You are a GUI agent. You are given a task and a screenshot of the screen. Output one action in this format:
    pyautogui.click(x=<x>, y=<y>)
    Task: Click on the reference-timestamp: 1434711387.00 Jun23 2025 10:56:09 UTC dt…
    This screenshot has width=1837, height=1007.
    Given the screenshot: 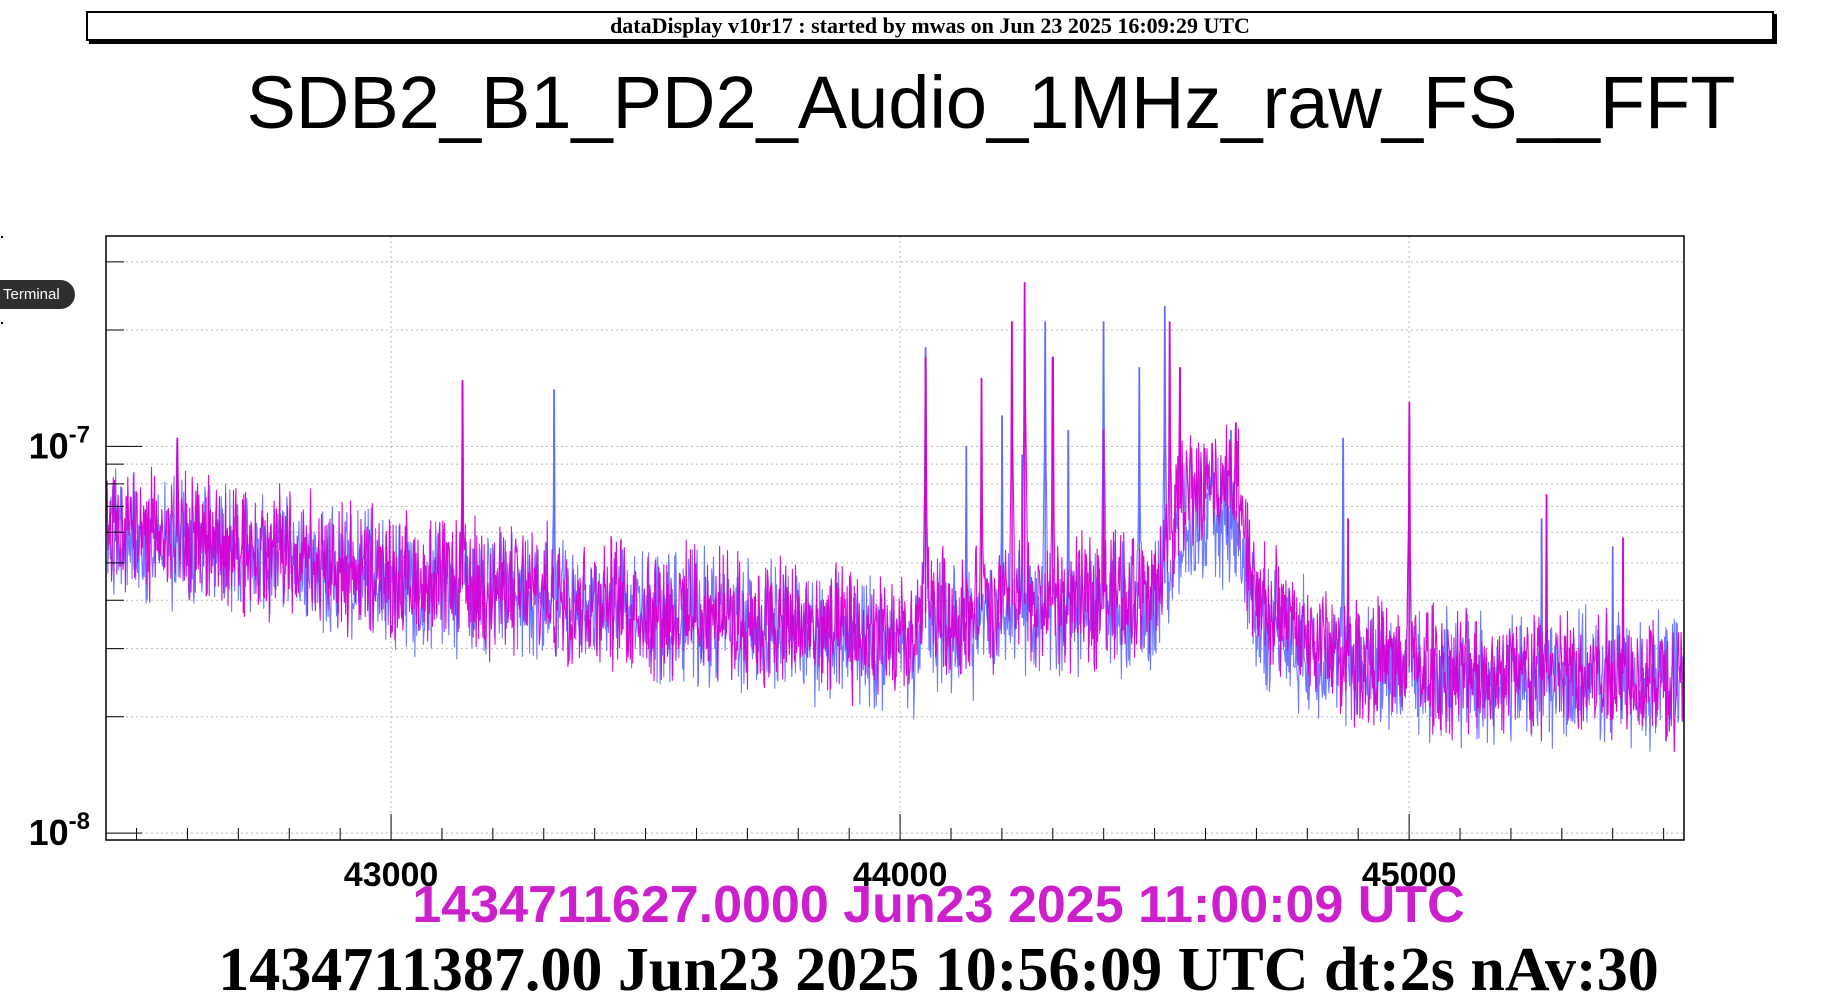 What is the action you would take?
    pyautogui.click(x=938, y=970)
    